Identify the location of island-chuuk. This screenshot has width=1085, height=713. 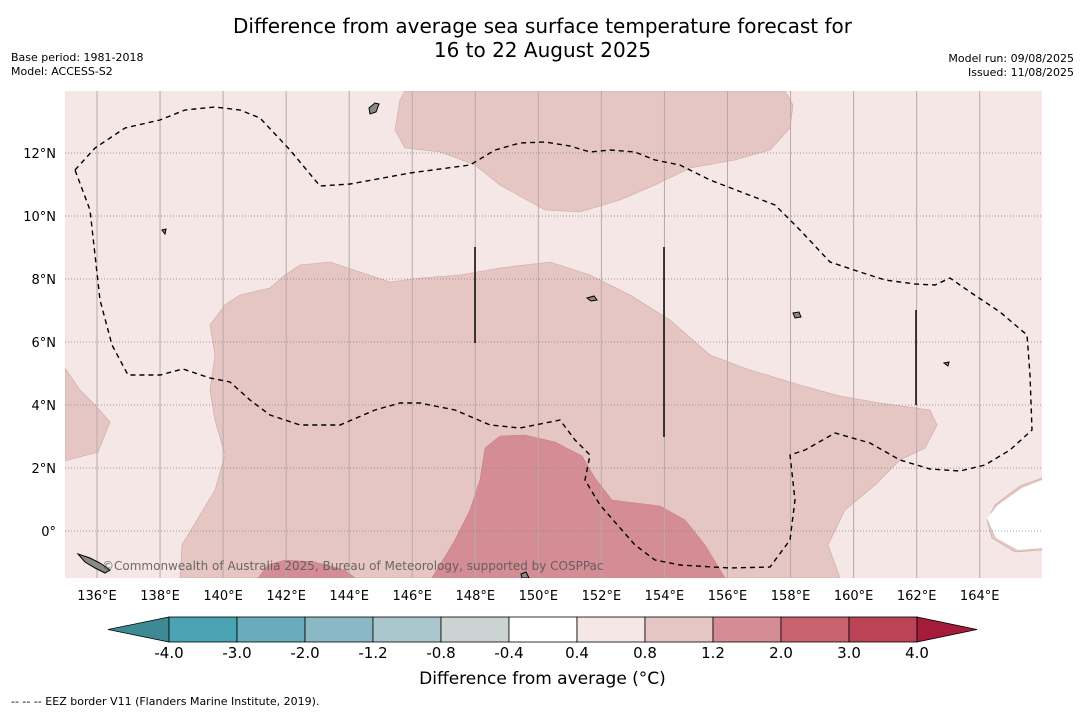
(591, 298).